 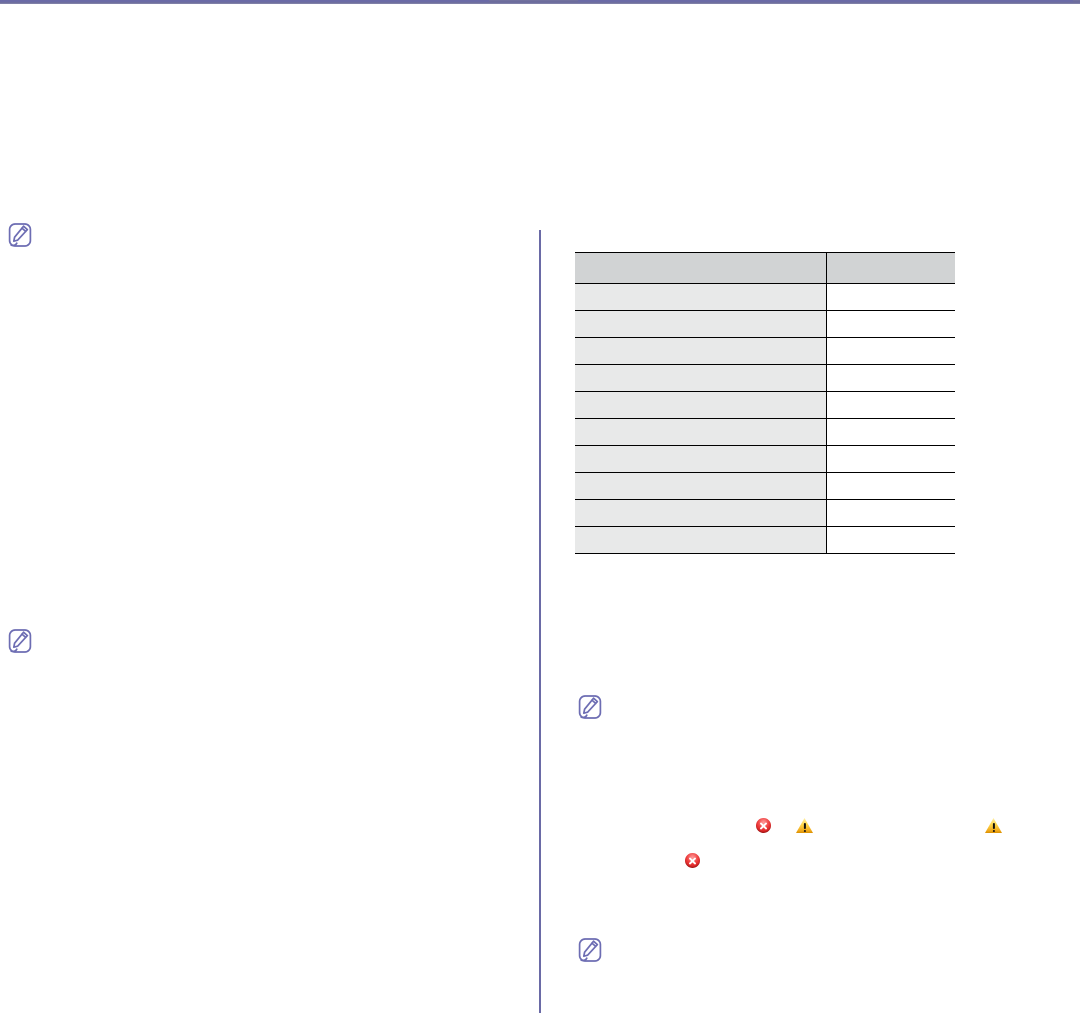 I want to click on table-header-cell-label, so click(x=701, y=268).